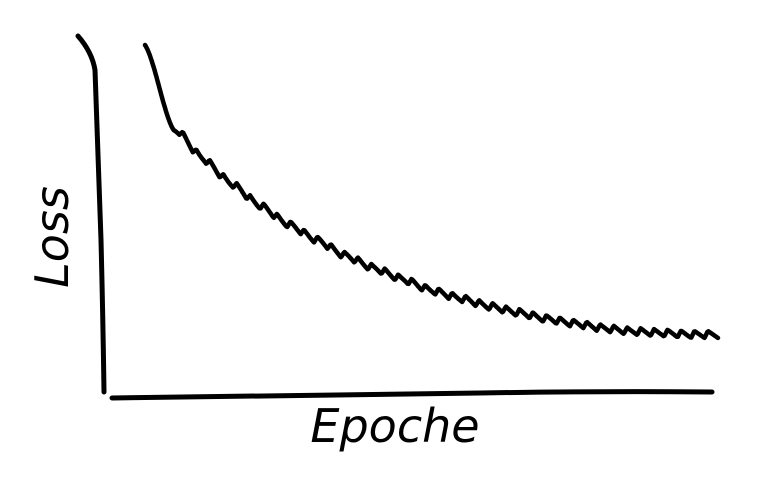  I want to click on x-axis, so click(412, 395).